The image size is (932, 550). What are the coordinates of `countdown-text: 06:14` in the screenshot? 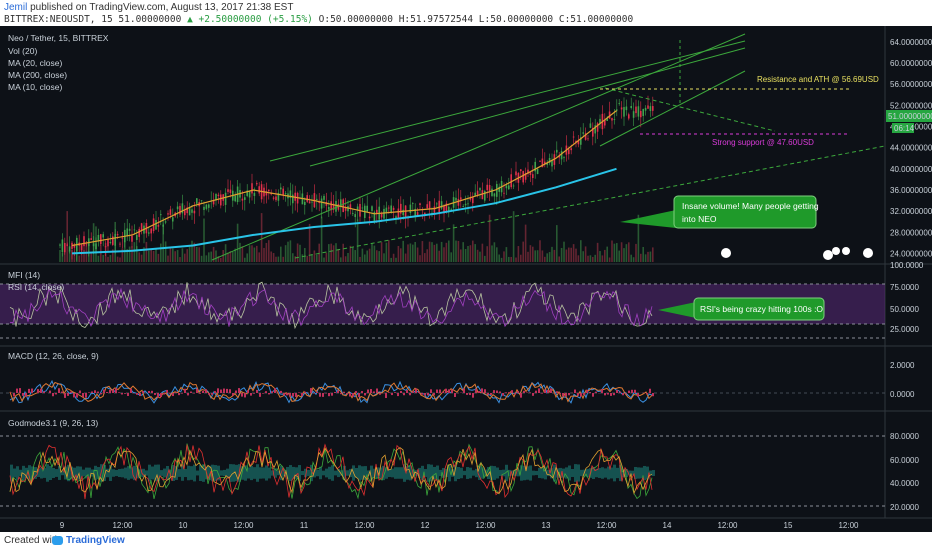 It's located at (904, 128).